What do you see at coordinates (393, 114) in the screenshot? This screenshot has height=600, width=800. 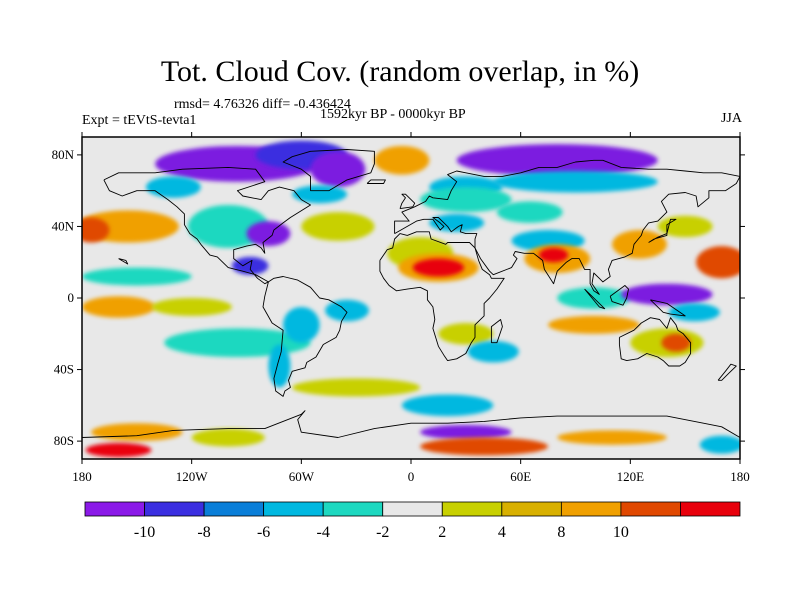 I see `time-period: 1592kyr BP - 0000kyr BP` at bounding box center [393, 114].